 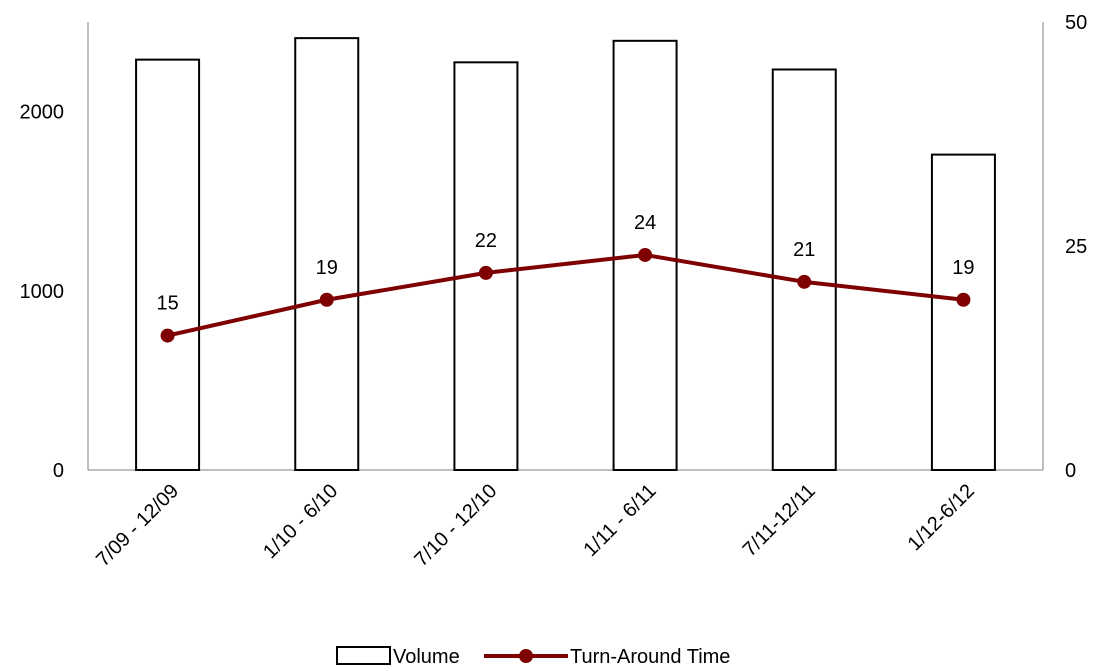 I want to click on line-turnaround, so click(x=565, y=295).